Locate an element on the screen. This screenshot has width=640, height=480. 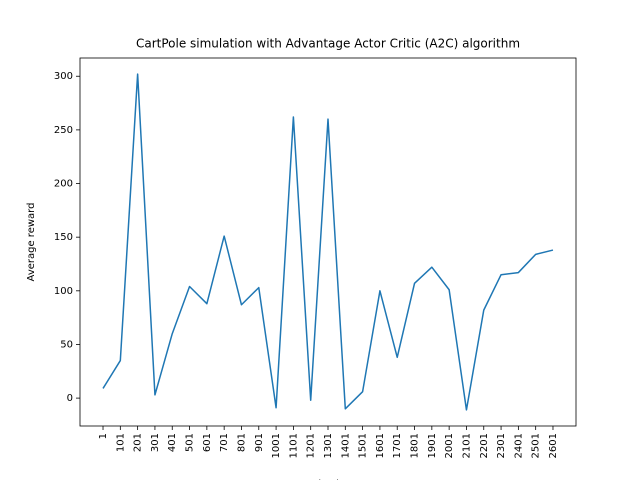
x-tick-label: 1401 is located at coordinates (345, 445).